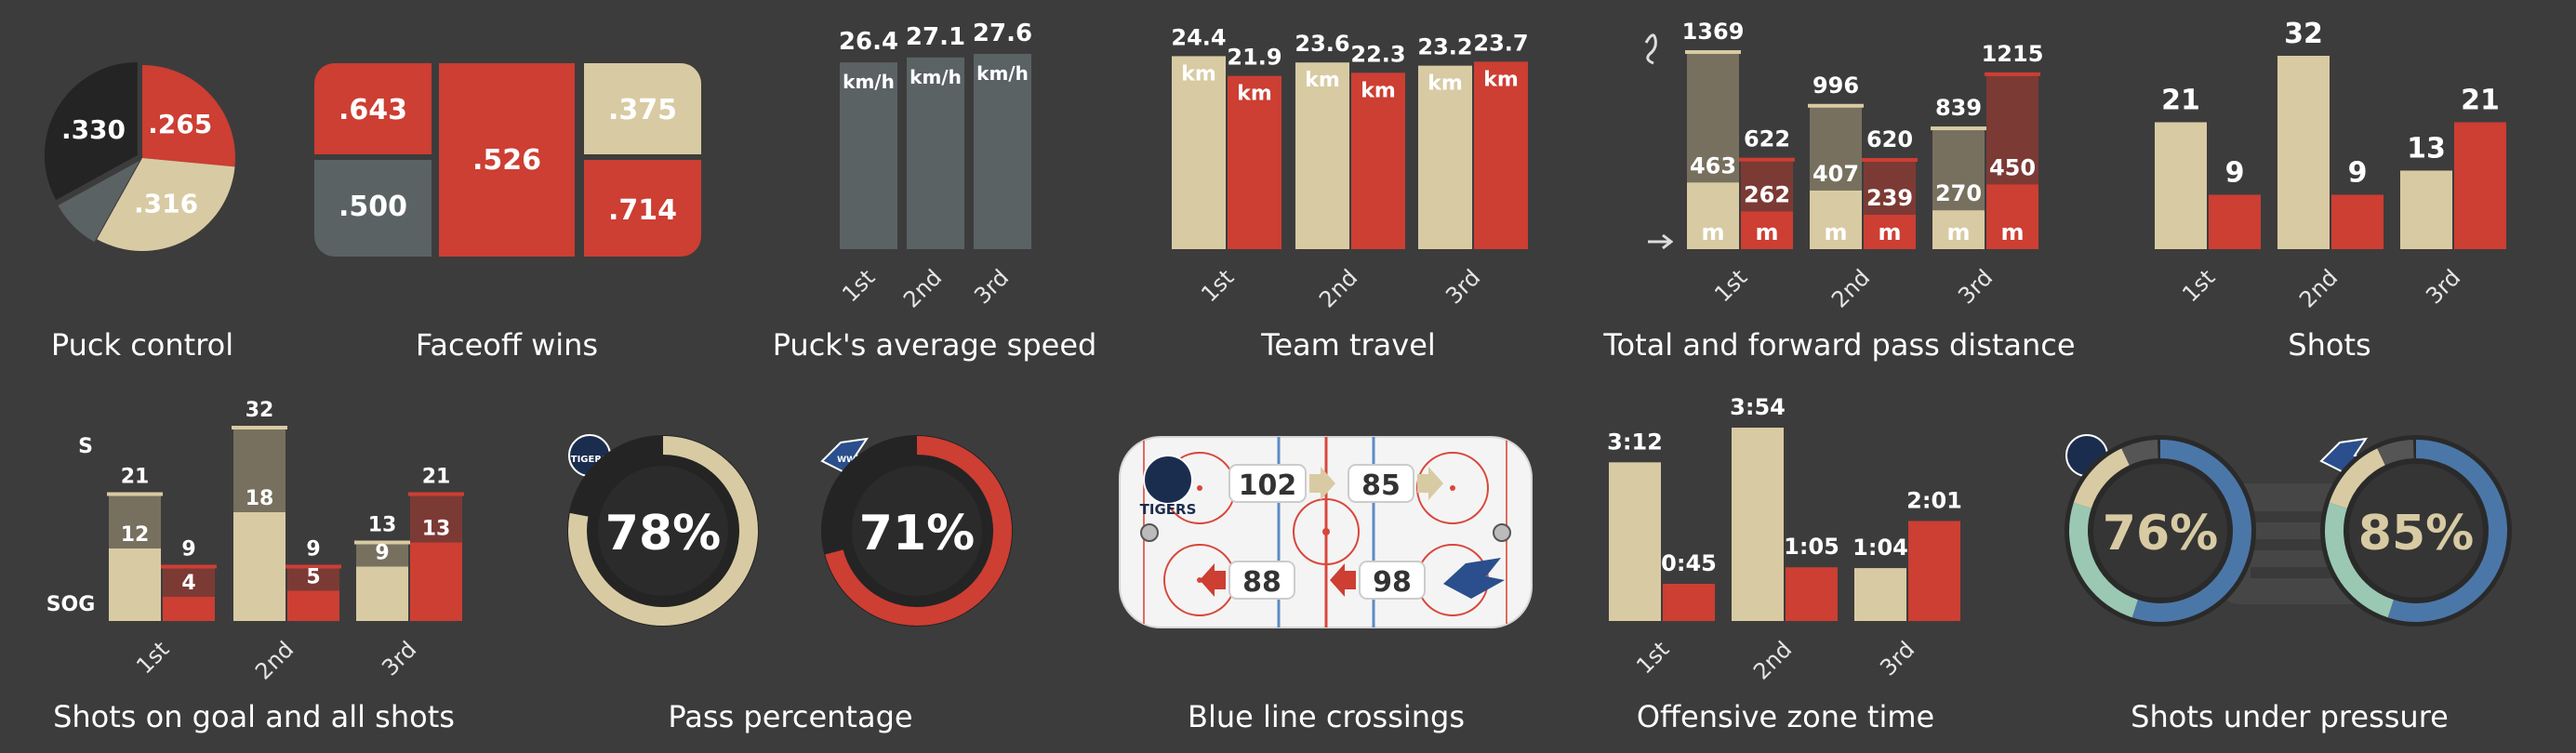 This screenshot has height=753, width=2576. What do you see at coordinates (1713, 32) in the screenshot?
I see `pass-total-value-1st-0: 1369` at bounding box center [1713, 32].